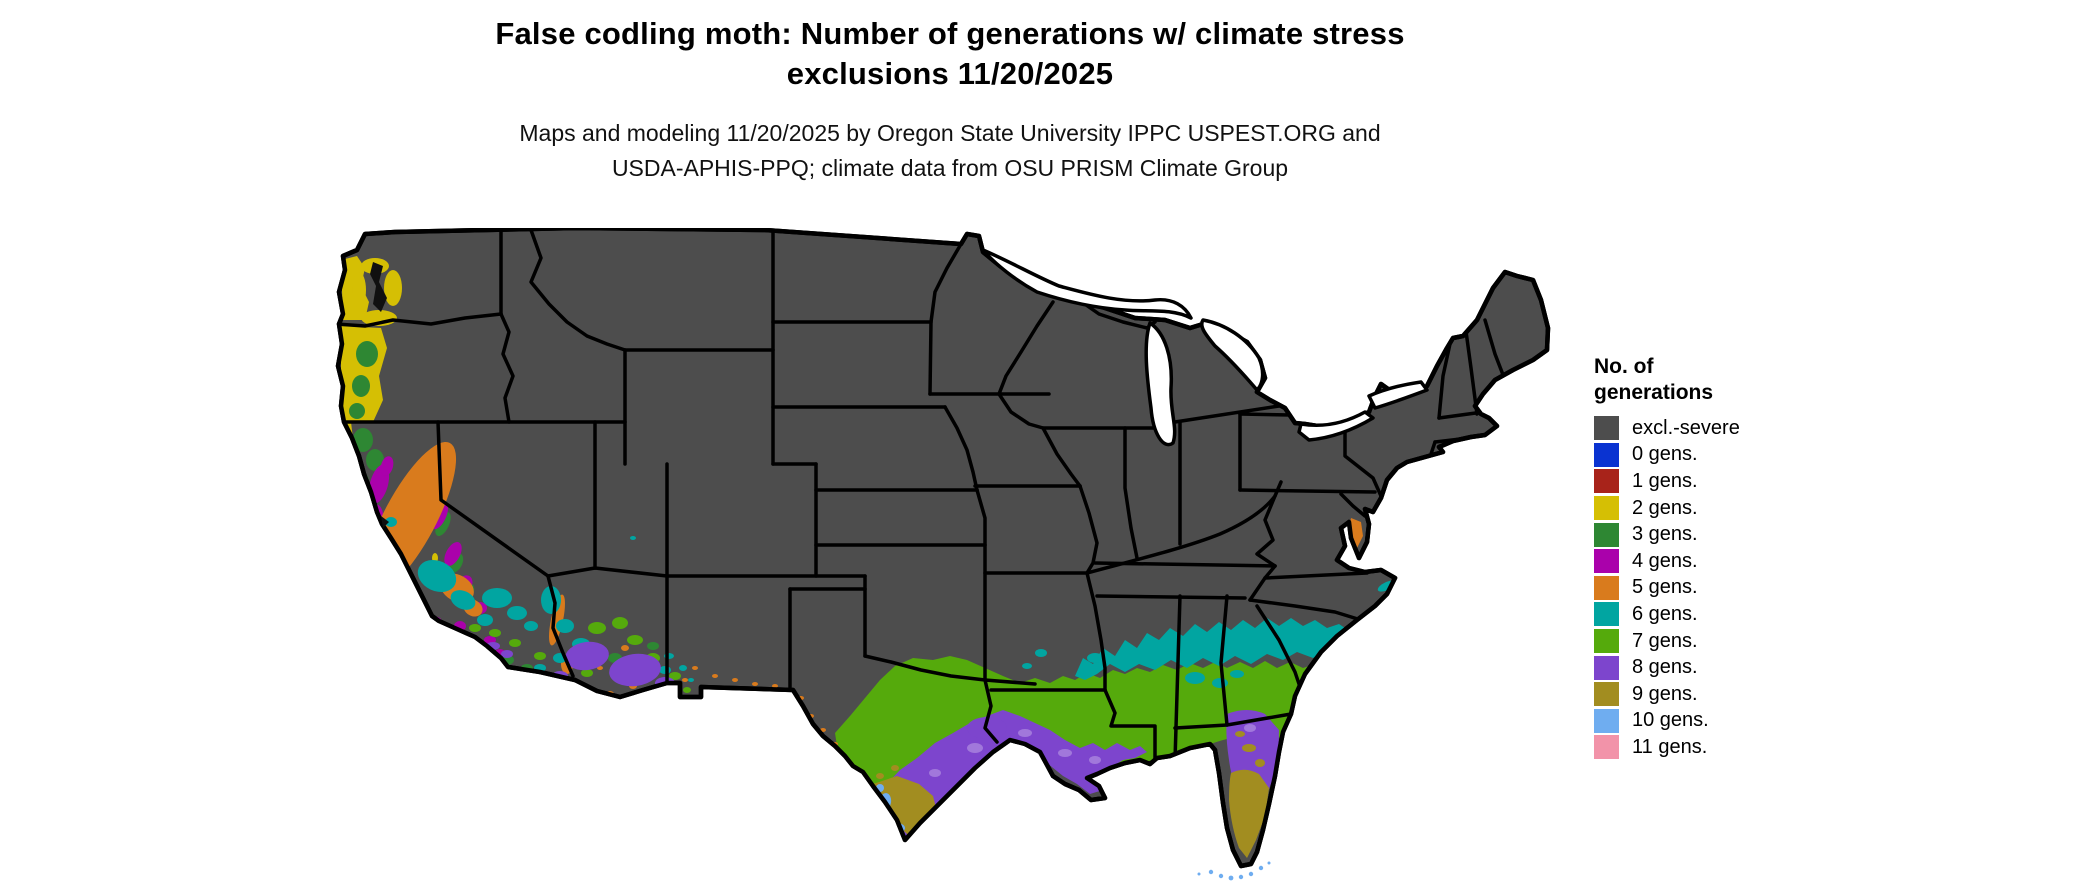 The image size is (2100, 895). I want to click on legend-title: No. of generations, so click(1714, 380).